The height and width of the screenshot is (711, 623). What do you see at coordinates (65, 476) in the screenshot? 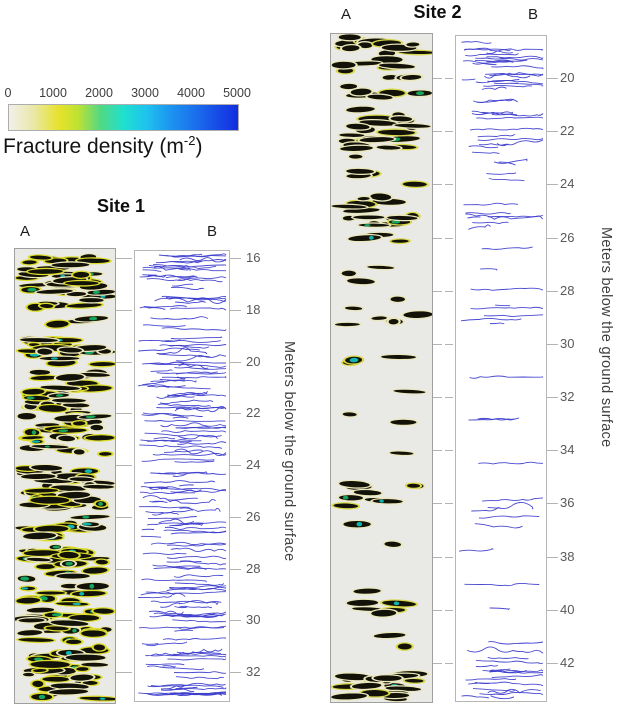
I see `site1-density-map-panel` at bounding box center [65, 476].